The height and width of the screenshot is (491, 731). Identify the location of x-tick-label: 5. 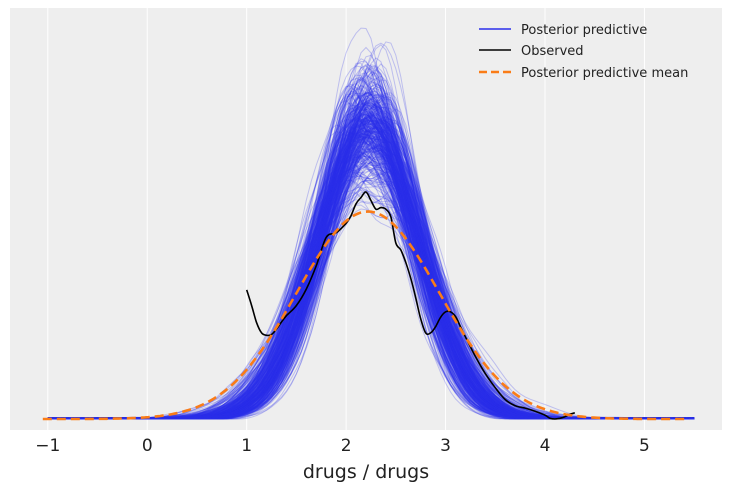
(644, 446).